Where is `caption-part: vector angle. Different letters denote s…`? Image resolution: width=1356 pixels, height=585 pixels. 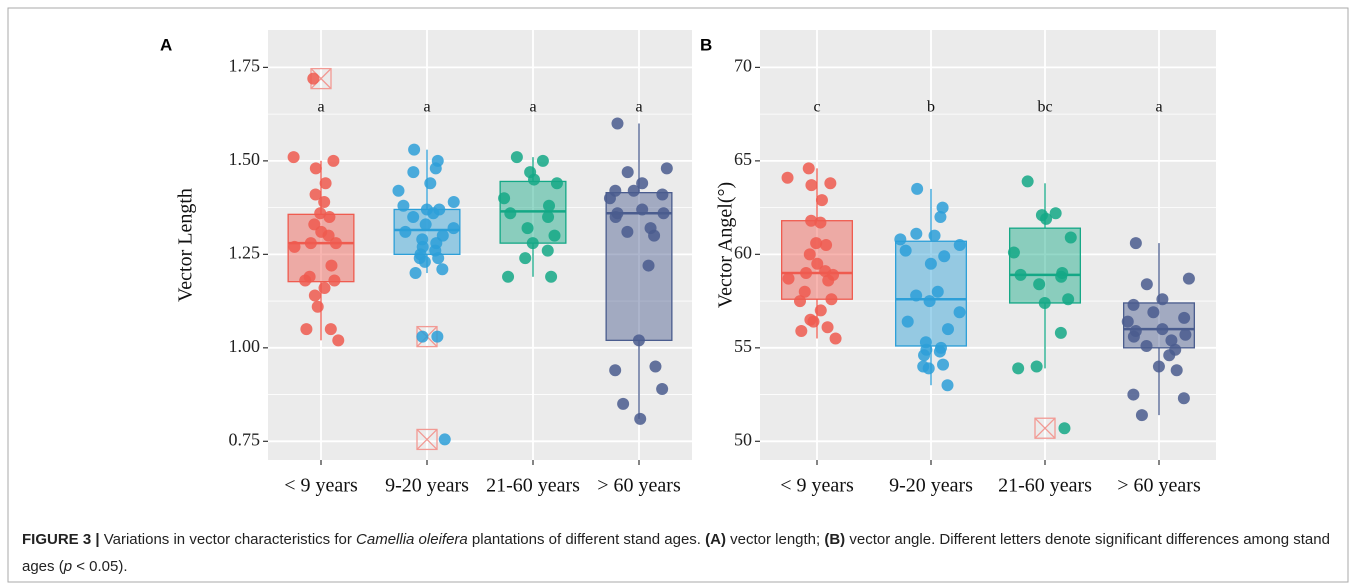
caption-part: vector angle. Different letters denote s… is located at coordinates (678, 553).